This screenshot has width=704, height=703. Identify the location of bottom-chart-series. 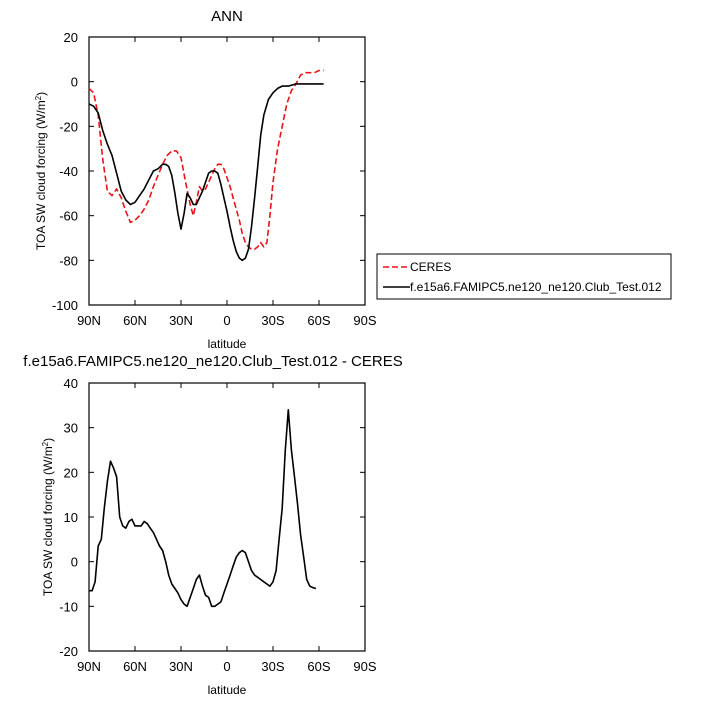
(203, 508).